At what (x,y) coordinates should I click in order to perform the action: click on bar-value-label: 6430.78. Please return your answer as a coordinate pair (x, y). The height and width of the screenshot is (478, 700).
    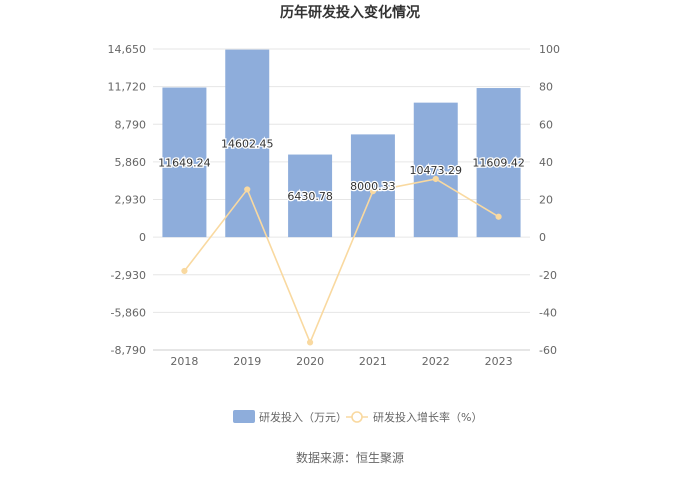
    Looking at the image, I should click on (310, 196).